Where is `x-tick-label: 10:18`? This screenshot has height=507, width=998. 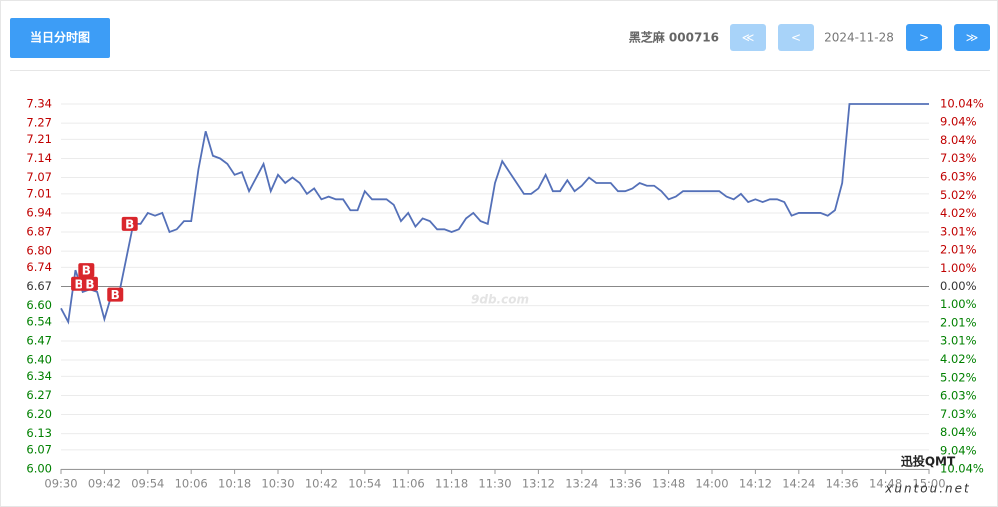
x-tick-label: 10:18 is located at coordinates (234, 484).